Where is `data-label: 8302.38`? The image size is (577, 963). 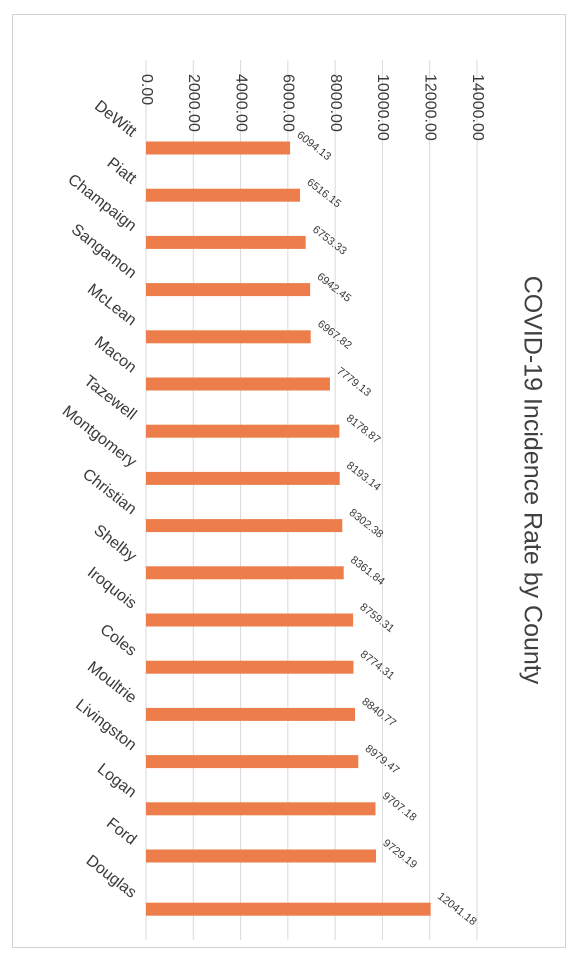 data-label: 8302.38 is located at coordinates (366, 524).